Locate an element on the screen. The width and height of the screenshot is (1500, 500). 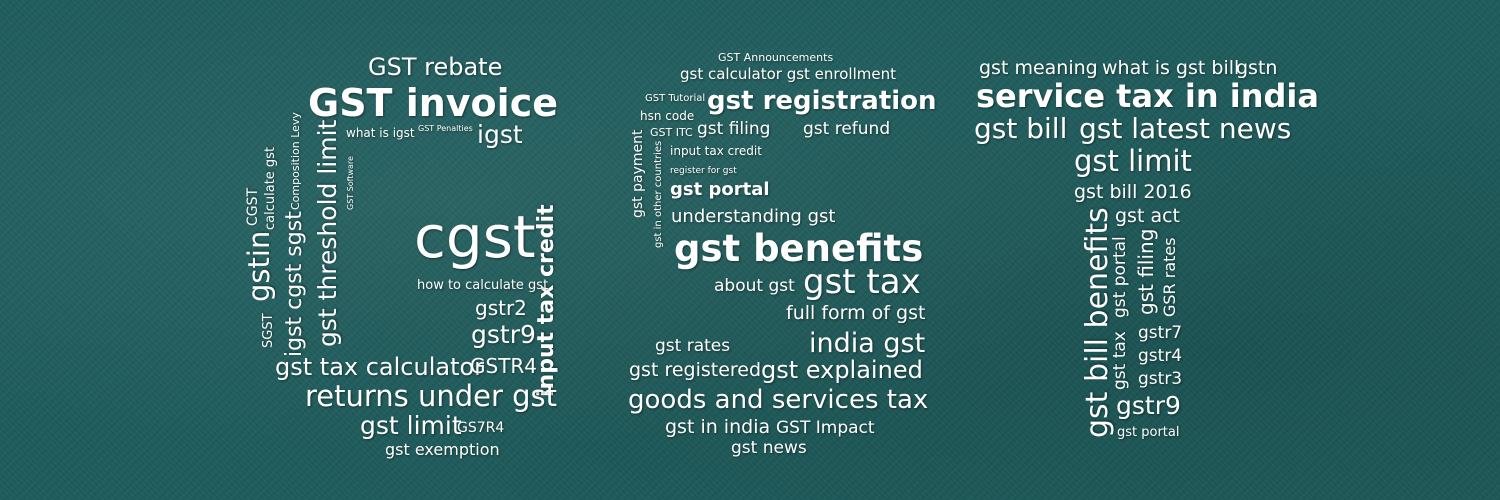
word-gst-itc: GST ITC is located at coordinates (671, 132).